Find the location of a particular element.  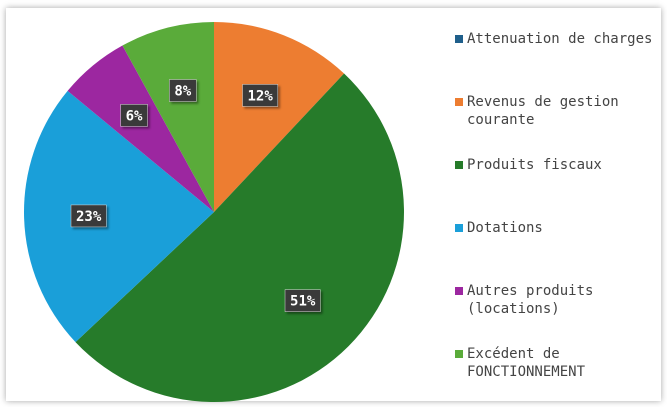

legend-item: Autres produits (locations) is located at coordinates (555, 300).